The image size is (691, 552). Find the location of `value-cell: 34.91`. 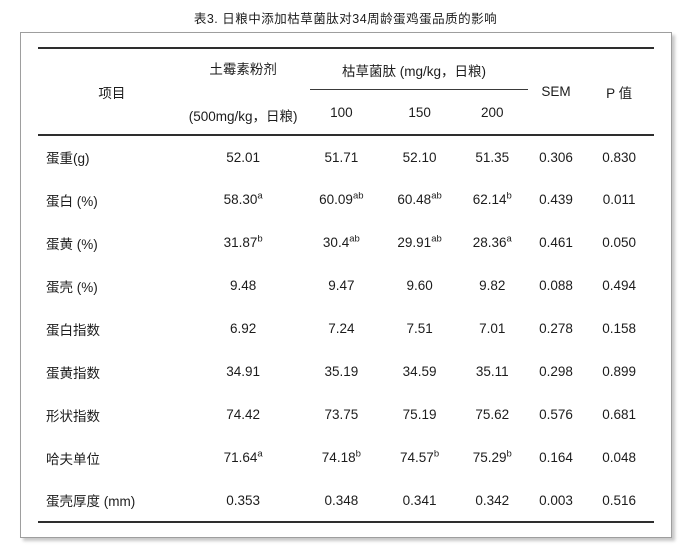

value-cell: 34.91 is located at coordinates (243, 371).